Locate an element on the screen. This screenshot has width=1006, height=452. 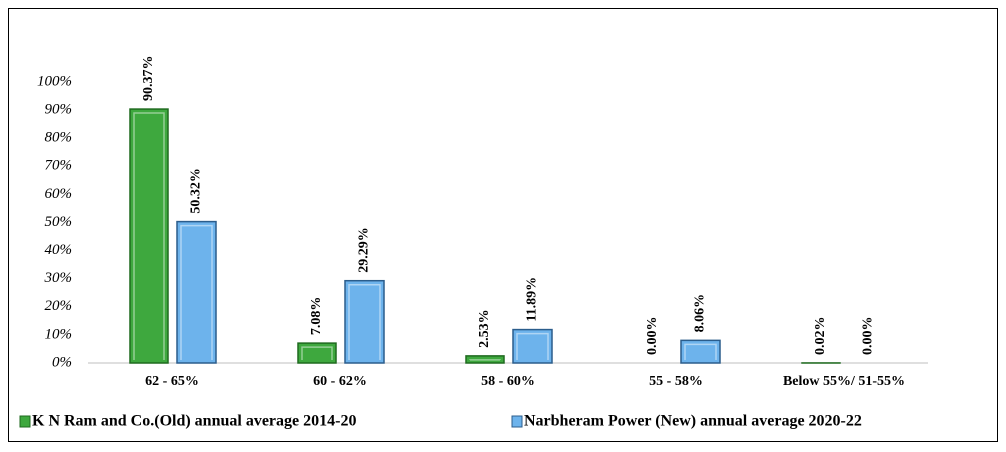
y-tick-label: 80% is located at coordinates (59, 138).